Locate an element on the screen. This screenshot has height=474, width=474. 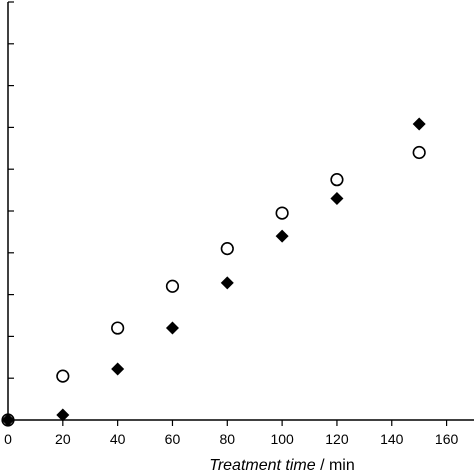
x-tick-label: 160 is located at coordinates (447, 439).